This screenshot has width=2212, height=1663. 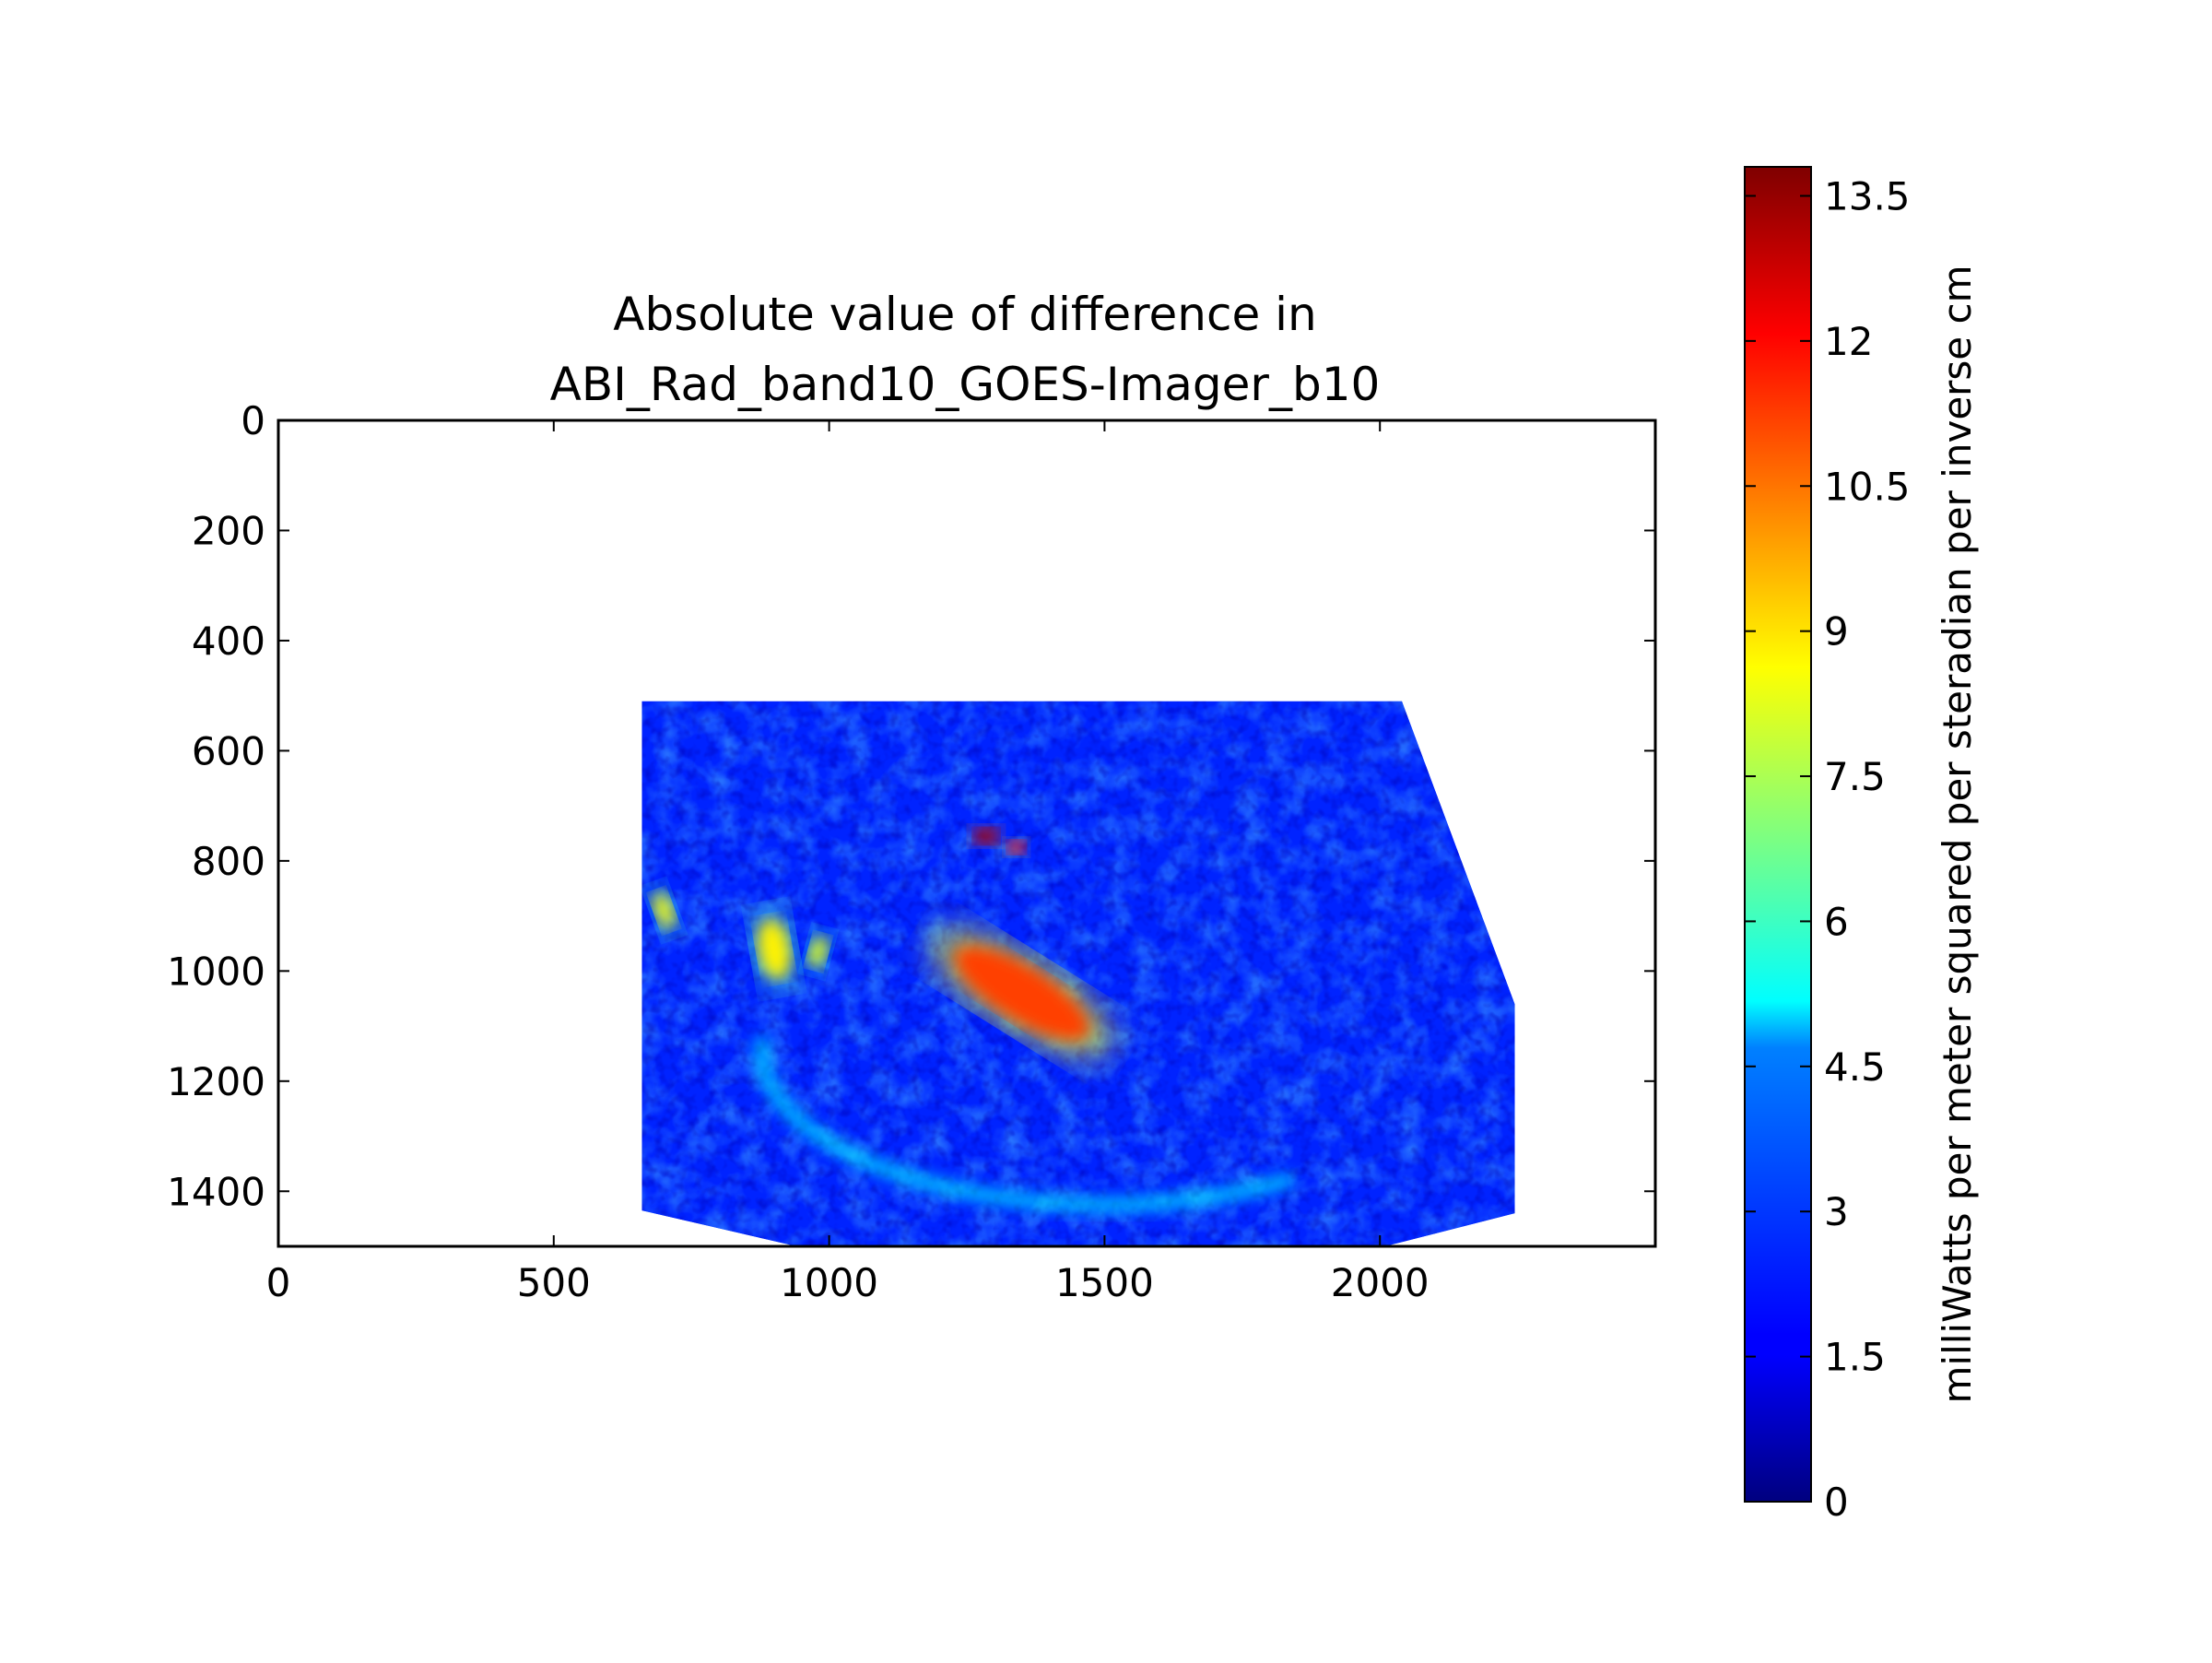 I want to click on x-tick-label: 2000, so click(x=1380, y=1282).